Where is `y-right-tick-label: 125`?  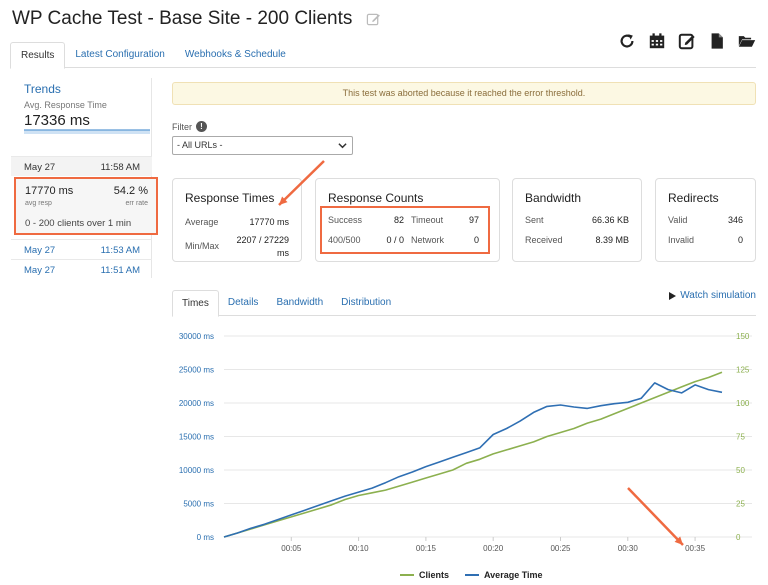 y-right-tick-label: 125 is located at coordinates (743, 370).